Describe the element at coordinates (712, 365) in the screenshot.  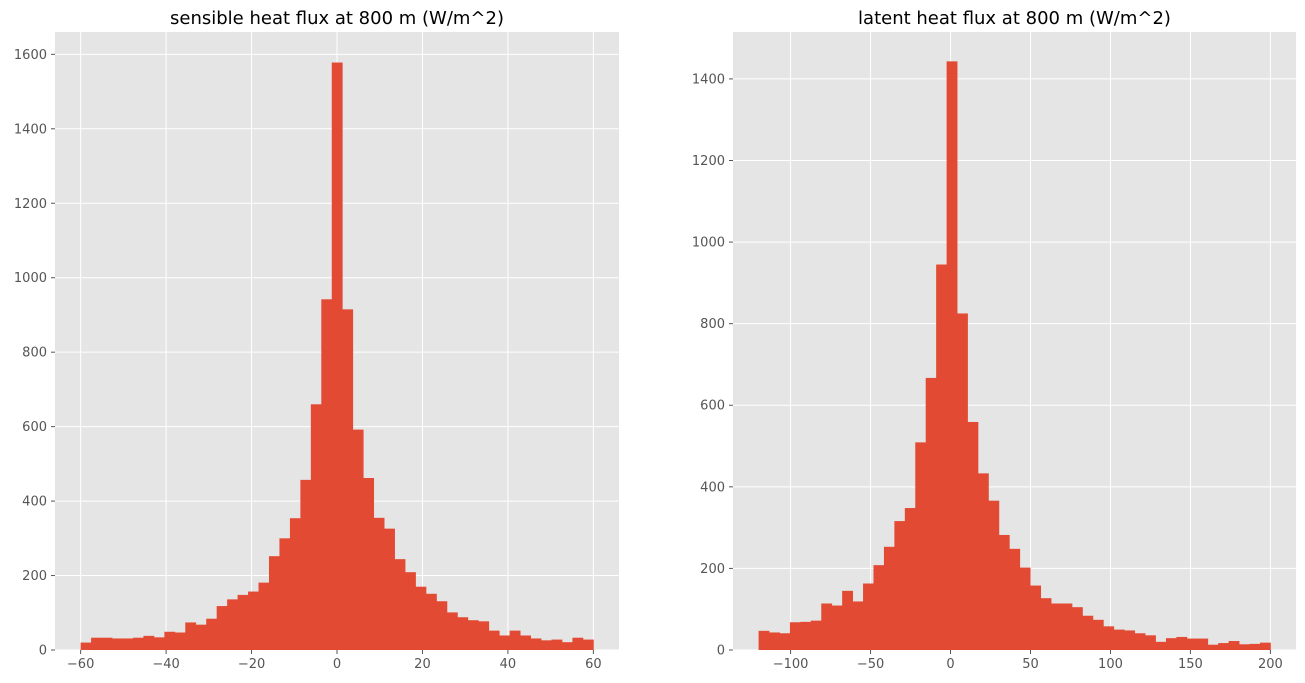
I see `y-axis-ticks: 0 200 400 600 800 1000 1200 1400` at that location.